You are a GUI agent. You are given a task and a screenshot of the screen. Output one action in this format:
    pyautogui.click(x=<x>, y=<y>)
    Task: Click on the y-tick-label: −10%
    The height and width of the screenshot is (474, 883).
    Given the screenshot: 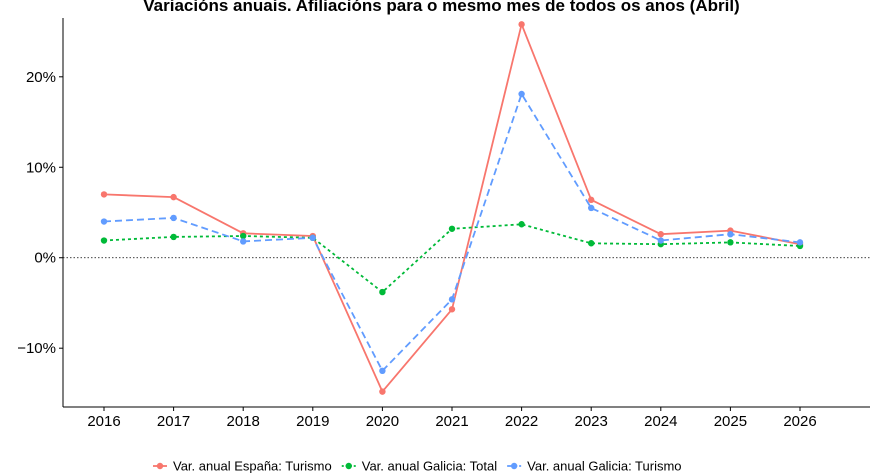 What is the action you would take?
    pyautogui.click(x=36, y=348)
    